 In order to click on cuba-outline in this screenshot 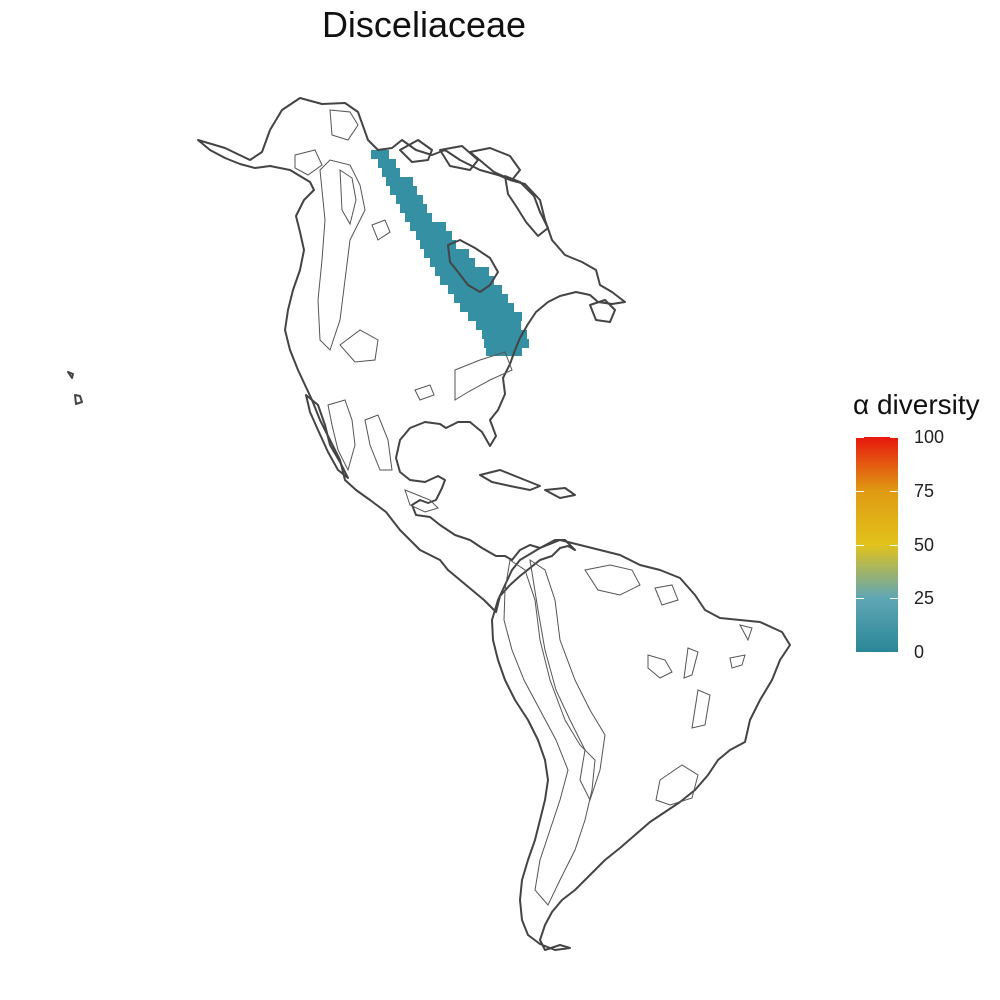, I will do `click(510, 480)`.